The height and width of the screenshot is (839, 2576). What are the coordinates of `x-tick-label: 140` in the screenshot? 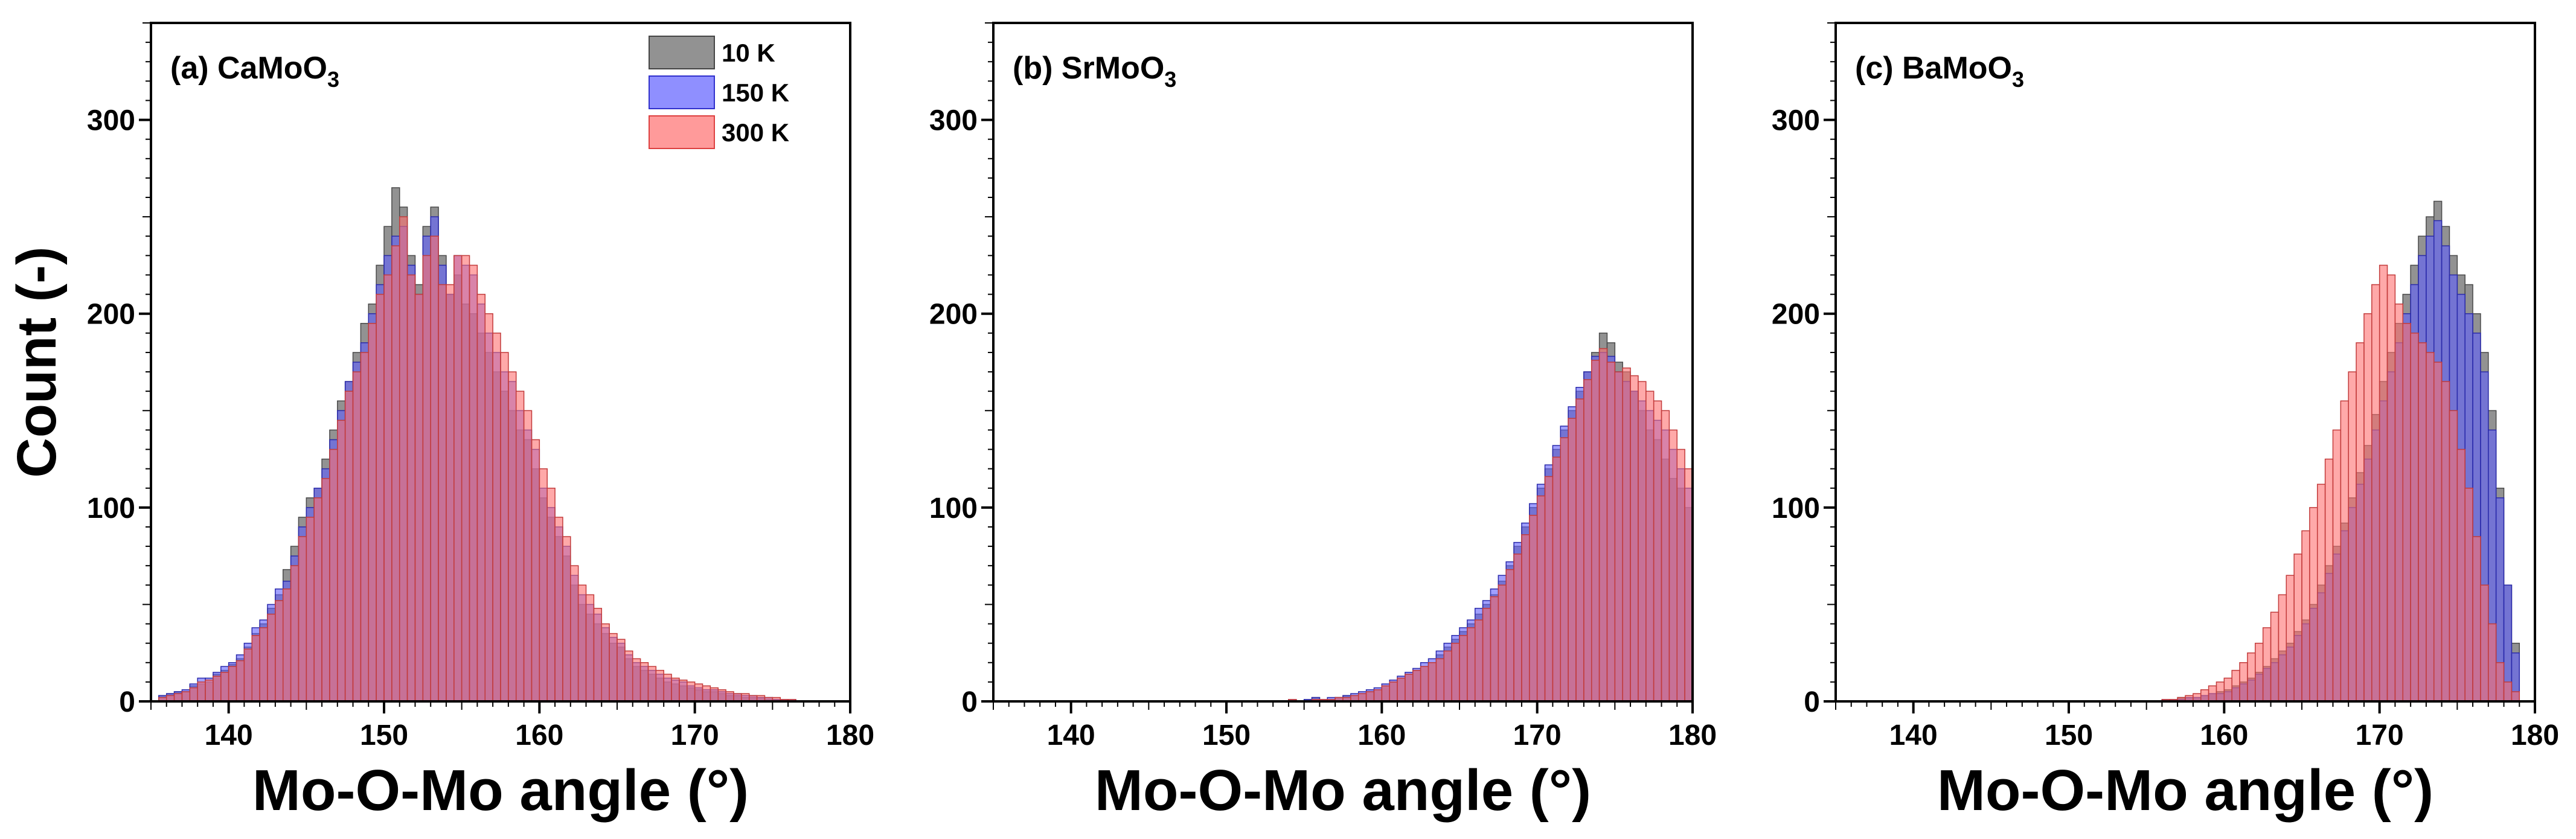 It's located at (229, 735).